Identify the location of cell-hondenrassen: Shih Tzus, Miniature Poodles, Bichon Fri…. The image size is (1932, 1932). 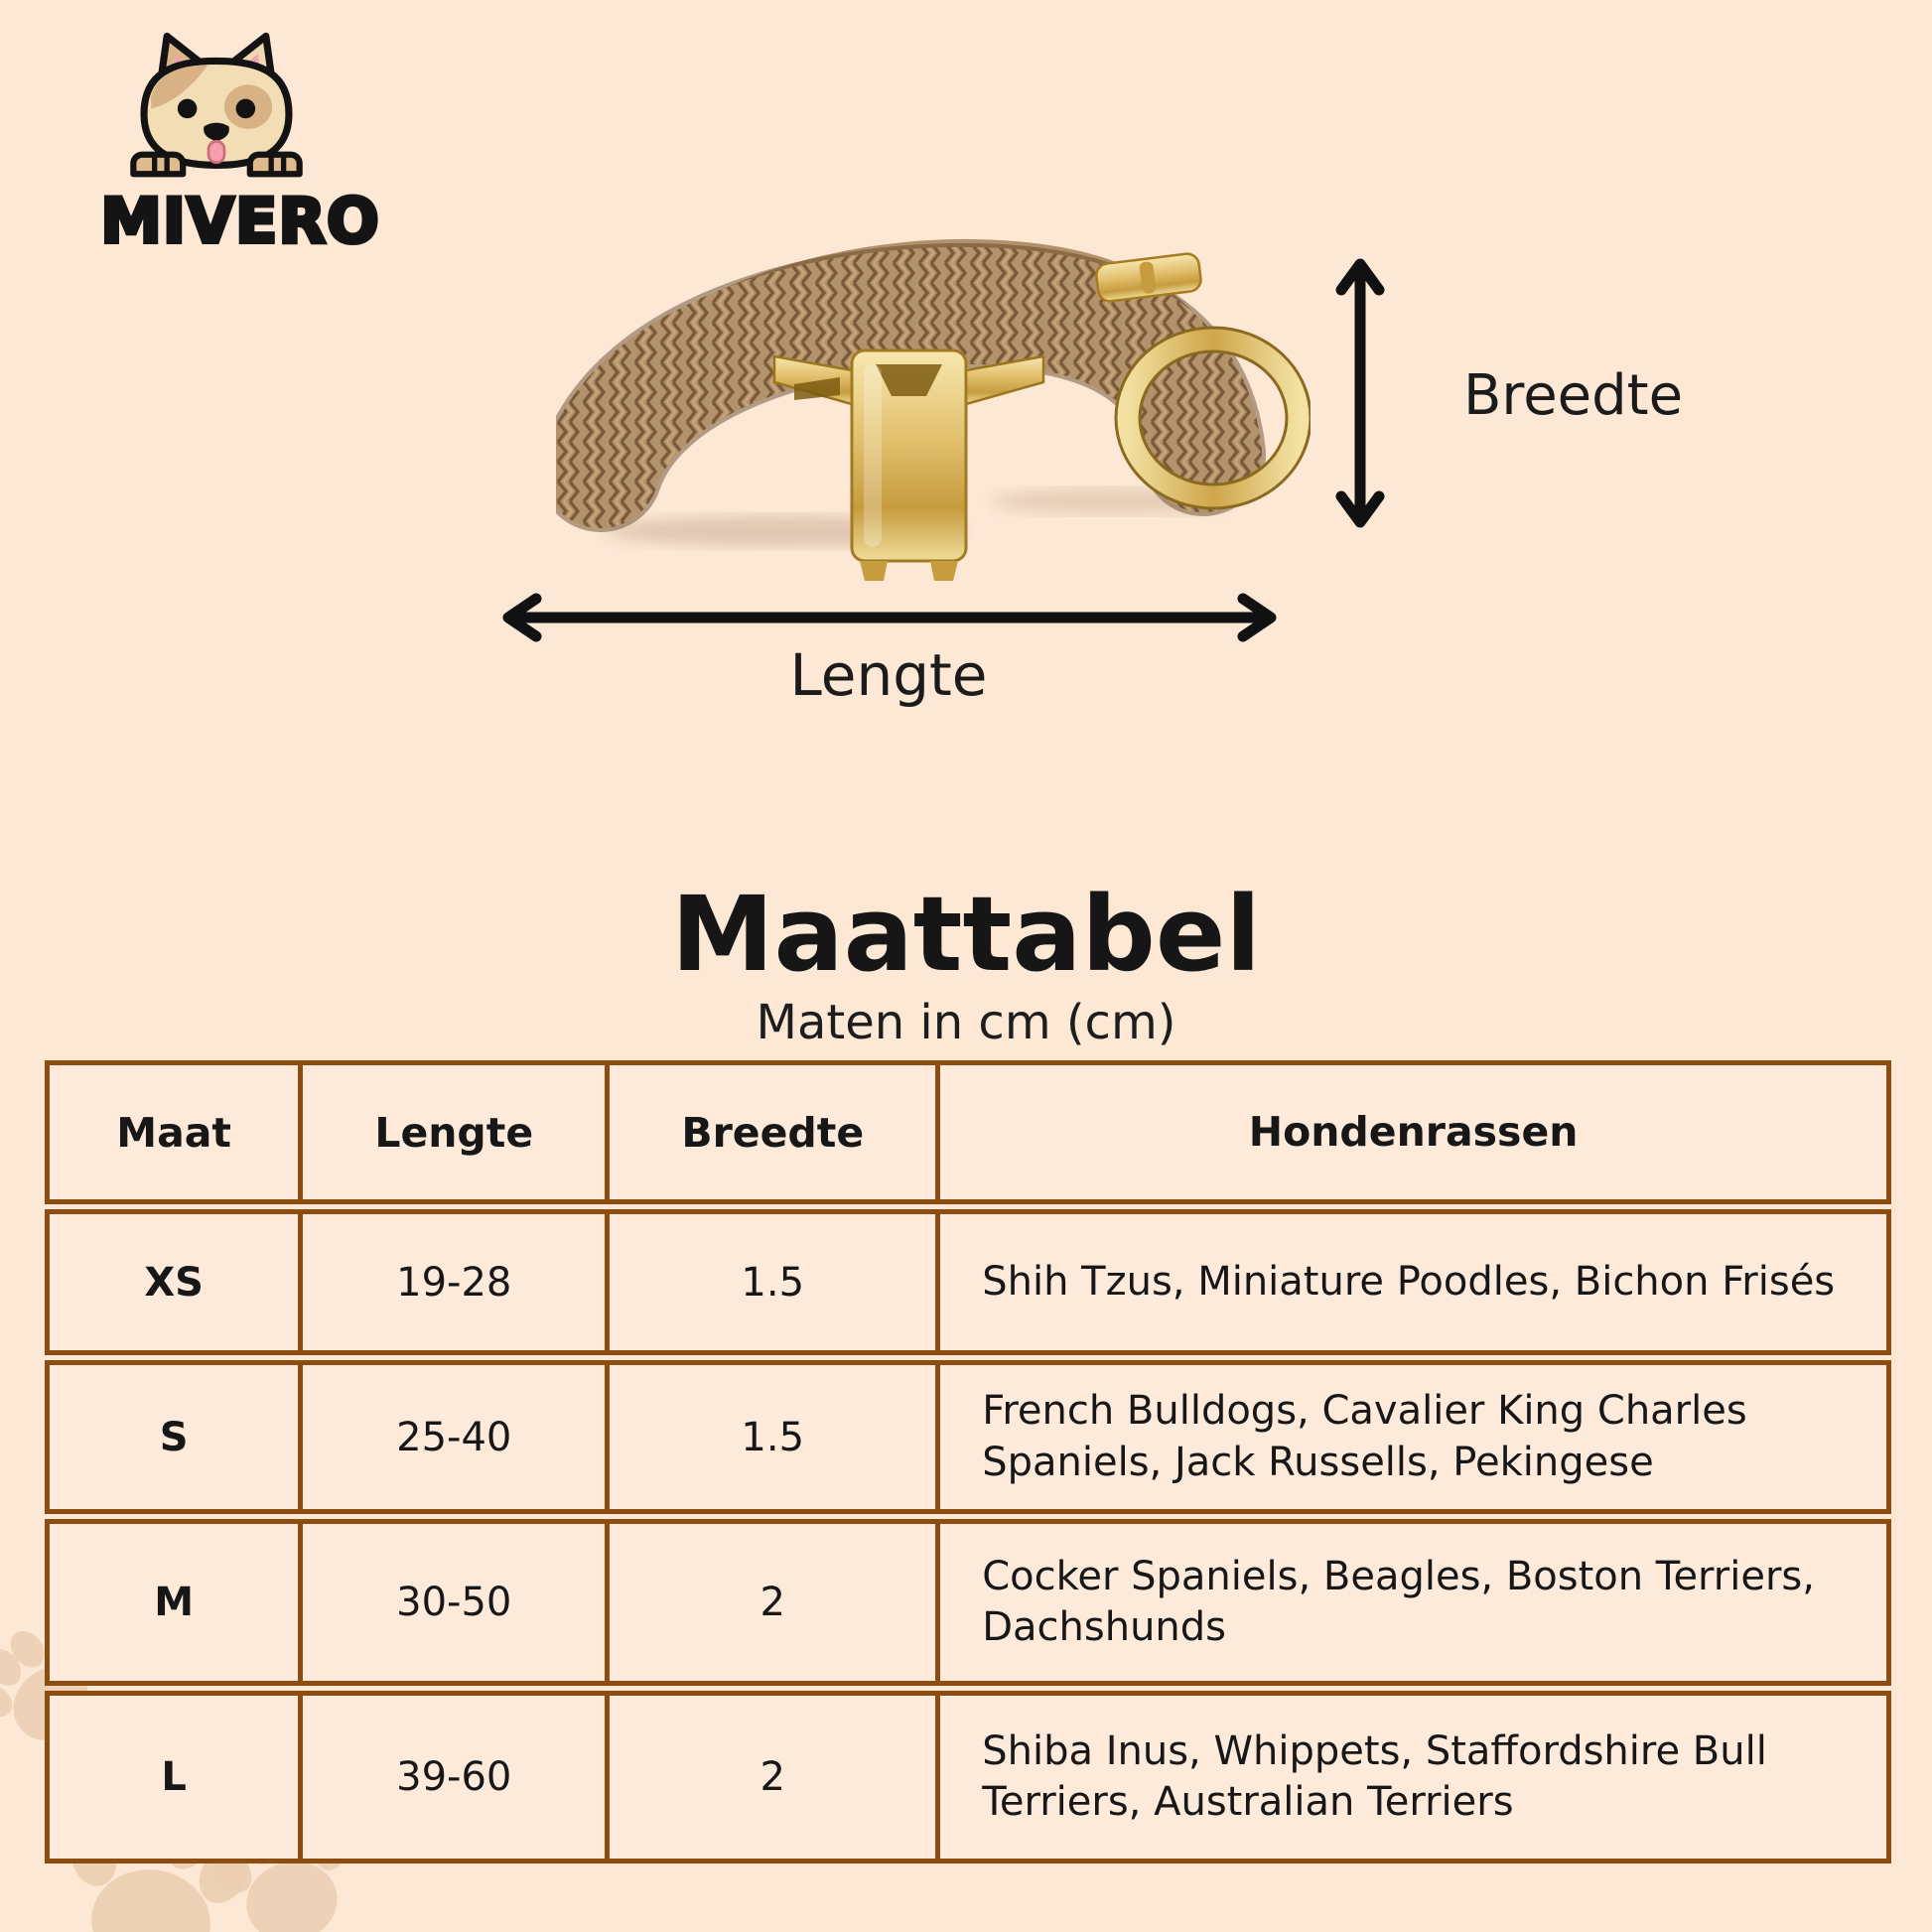
(1409, 1281).